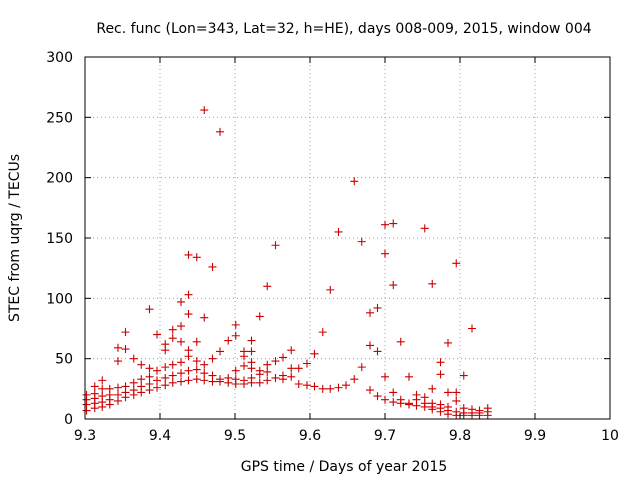 The width and height of the screenshot is (640, 480). I want to click on x-tick-label: 9.7, so click(385, 436).